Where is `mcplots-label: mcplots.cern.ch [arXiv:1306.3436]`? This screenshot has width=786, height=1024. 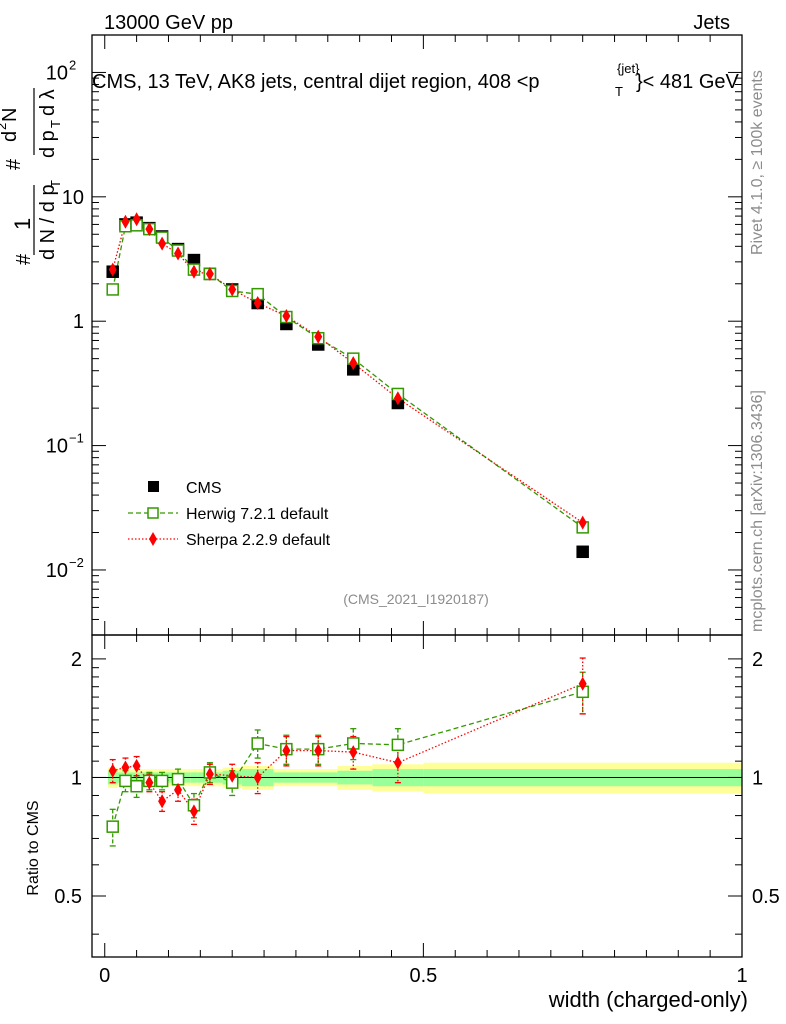
mcplots-label: mcplots.cern.ch [arXiv:1306.3436] is located at coordinates (757, 511).